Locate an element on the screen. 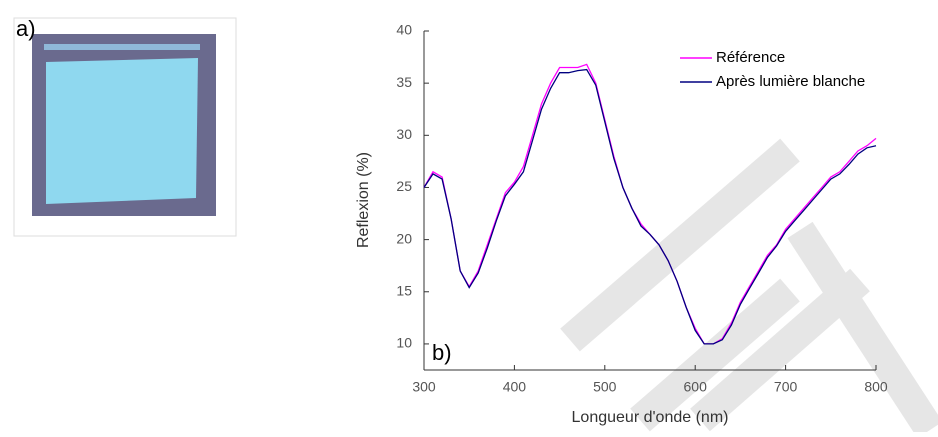 This screenshot has width=938, height=437. y-tick-label: 20 is located at coordinates (404, 238).